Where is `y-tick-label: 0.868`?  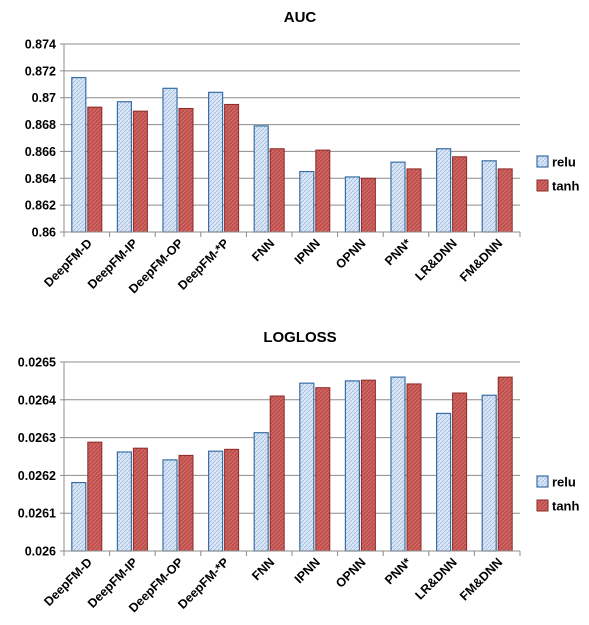 y-tick-label: 0.868 is located at coordinates (40, 125).